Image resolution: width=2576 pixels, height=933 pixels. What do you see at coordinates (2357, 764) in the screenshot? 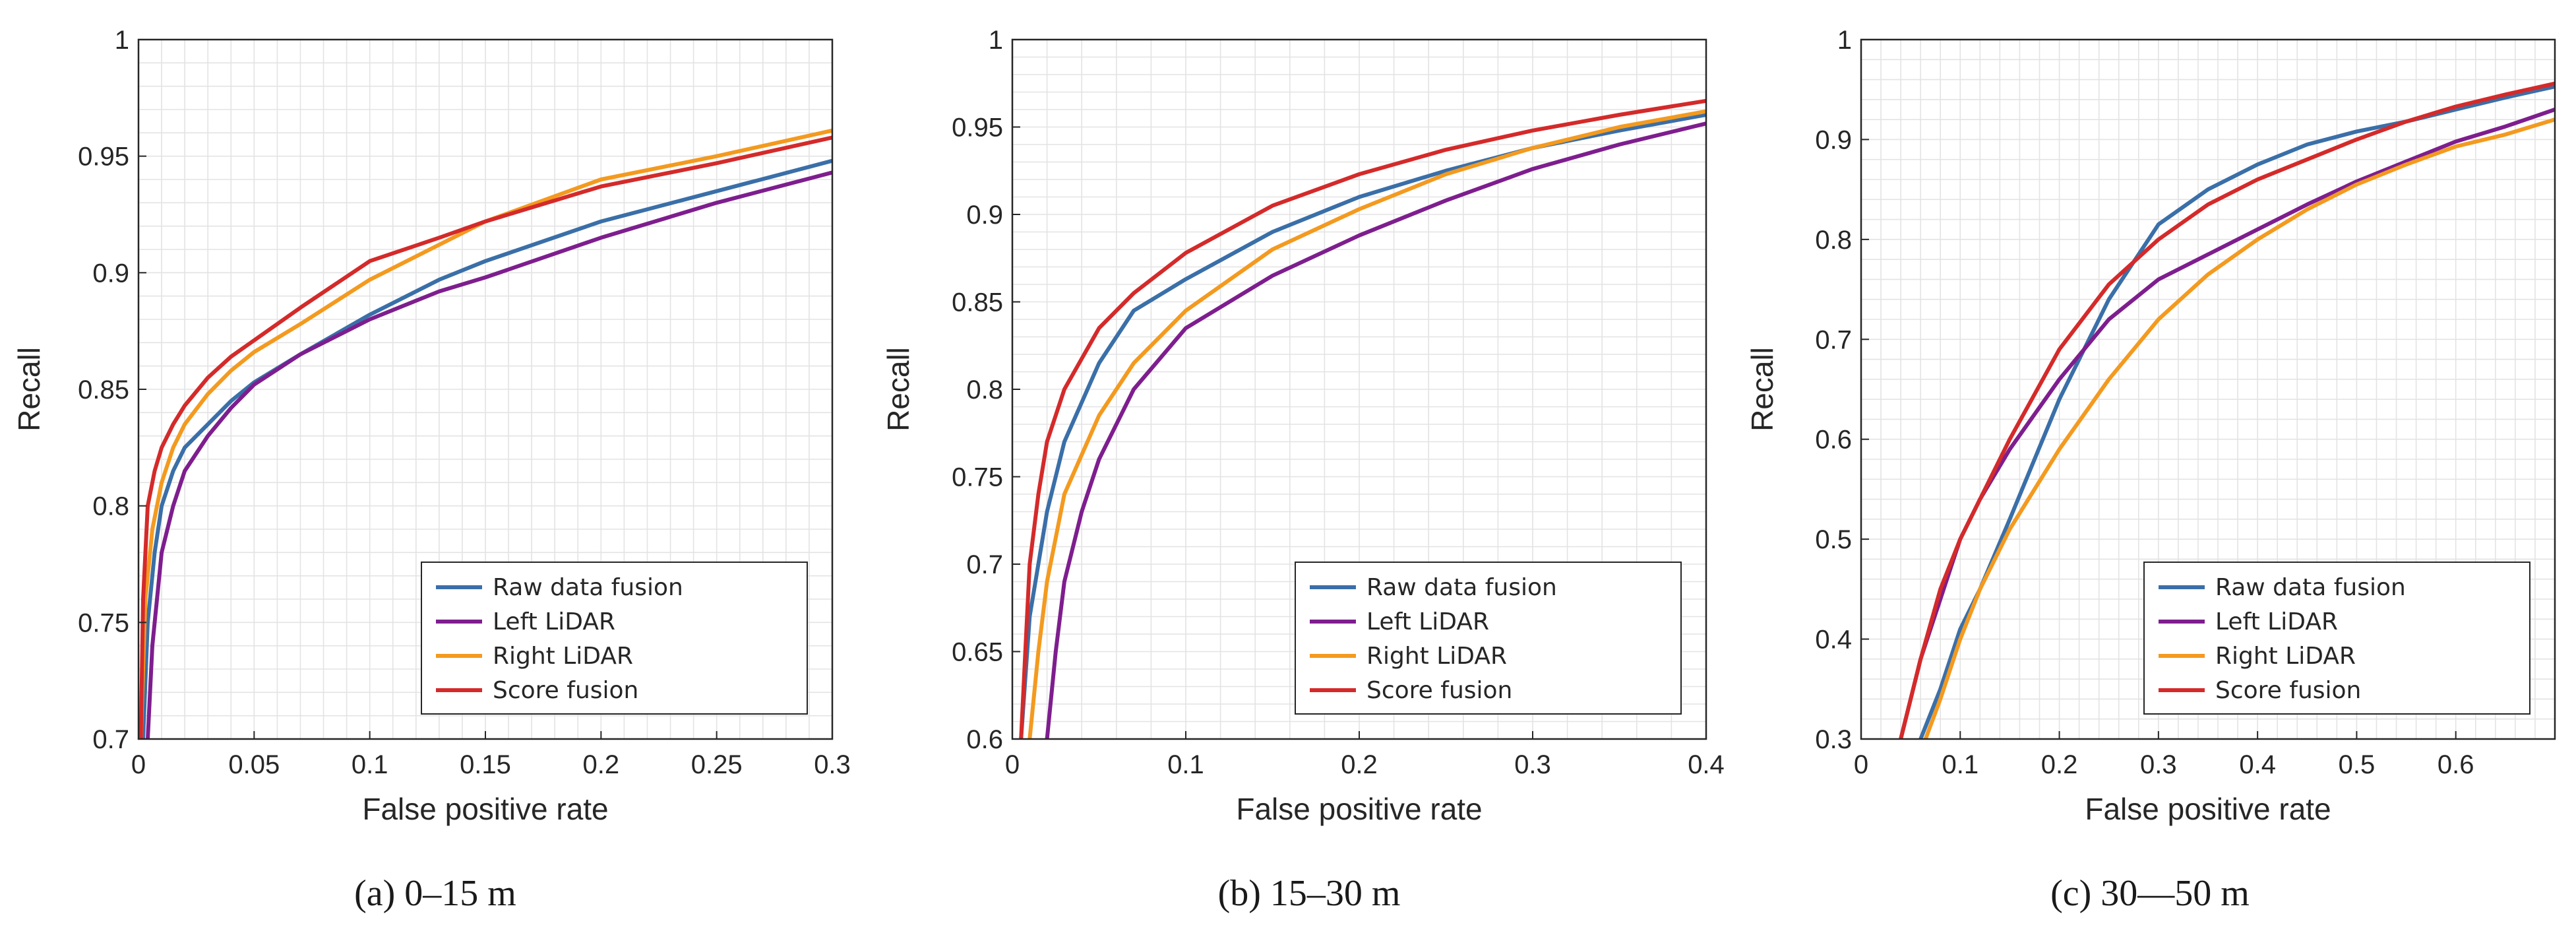
I see `x-tick-label: 0.5` at bounding box center [2357, 764].